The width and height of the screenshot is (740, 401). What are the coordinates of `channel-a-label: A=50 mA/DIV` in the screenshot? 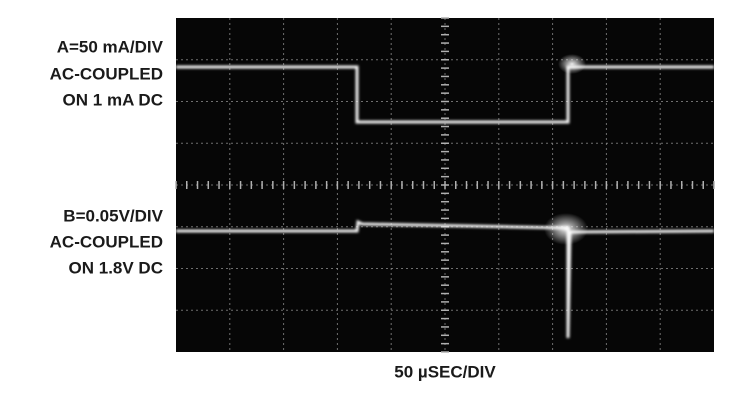 It's located at (110, 46).